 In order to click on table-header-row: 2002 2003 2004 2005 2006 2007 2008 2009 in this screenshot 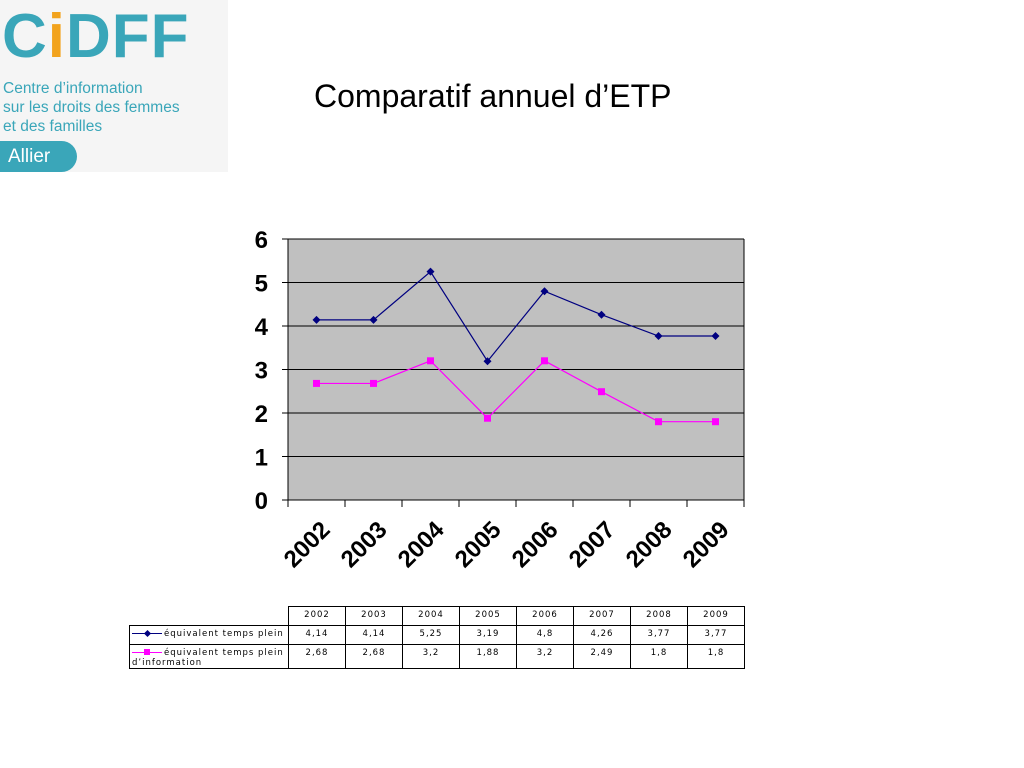, I will do `click(437, 616)`.